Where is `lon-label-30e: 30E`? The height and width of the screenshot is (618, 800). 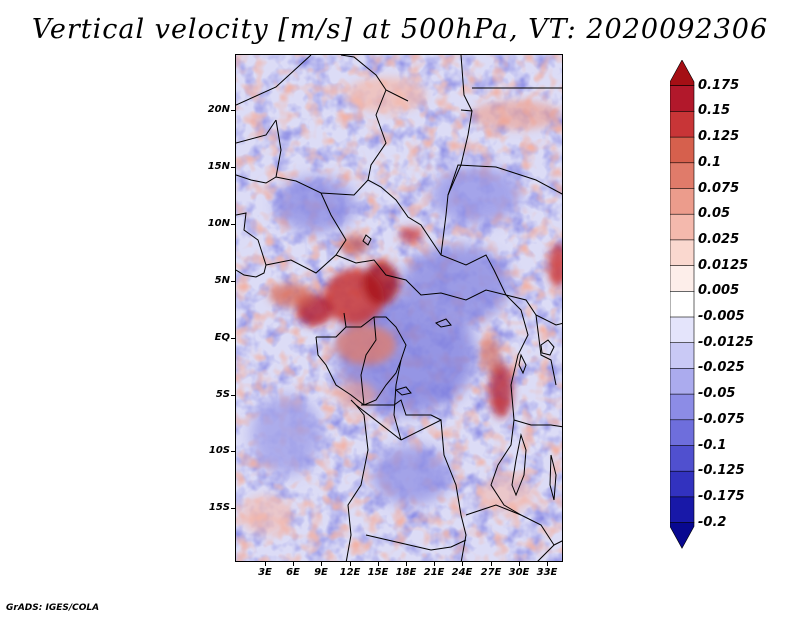 lon-label-30e: 30E is located at coordinates (519, 572).